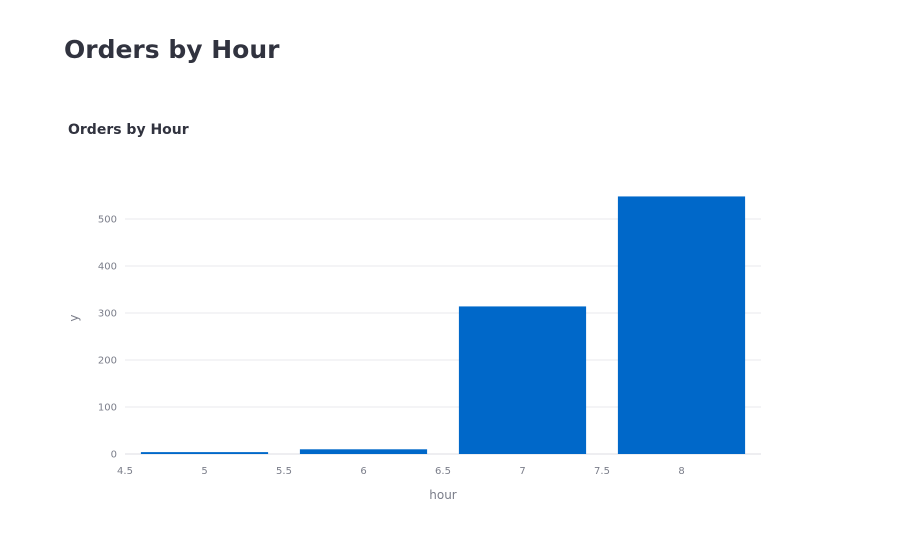 The height and width of the screenshot is (552, 900). What do you see at coordinates (128, 130) in the screenshot?
I see `chart-title: Orders by Hour` at bounding box center [128, 130].